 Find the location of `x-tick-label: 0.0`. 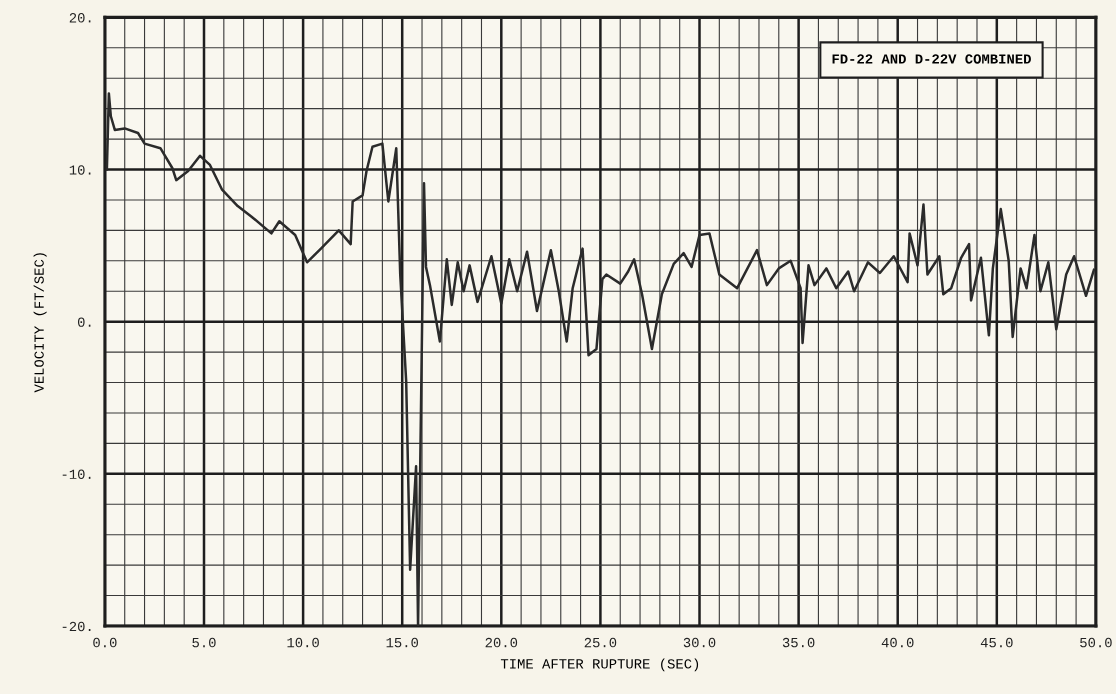

x-tick-label: 0.0 is located at coordinates (105, 642).